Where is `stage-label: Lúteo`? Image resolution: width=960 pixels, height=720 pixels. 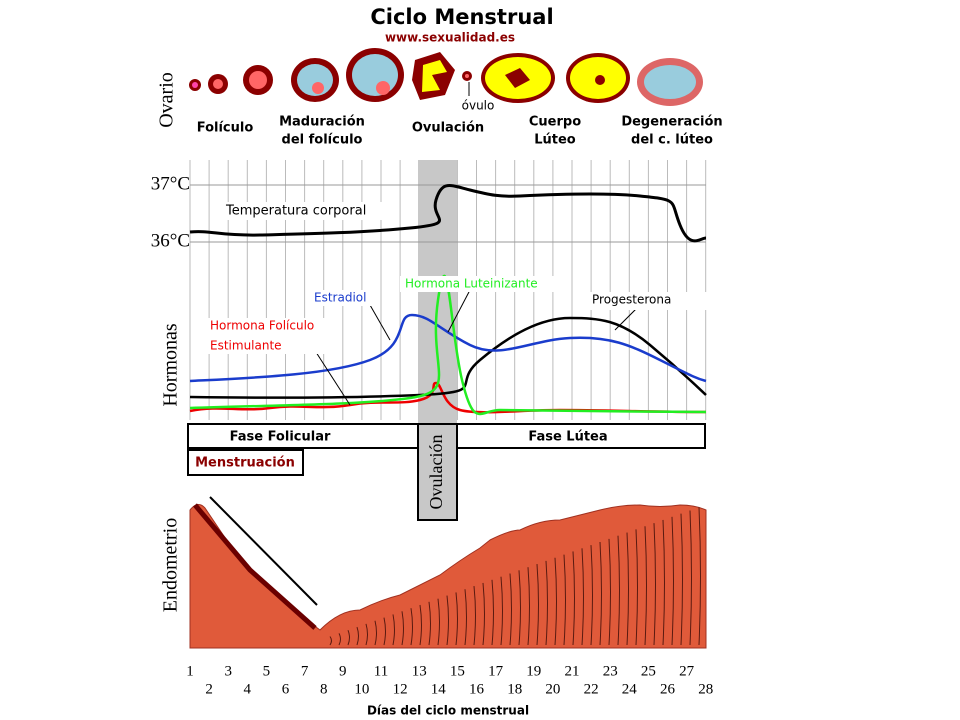
stage-label: Lúteo is located at coordinates (555, 140).